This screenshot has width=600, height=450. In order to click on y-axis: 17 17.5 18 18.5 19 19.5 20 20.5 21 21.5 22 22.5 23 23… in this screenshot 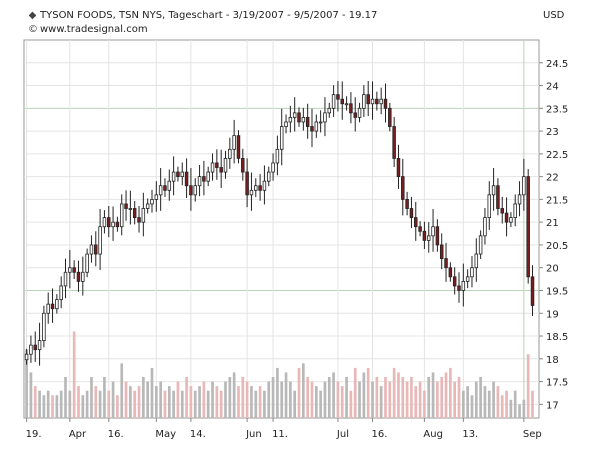, I will do `click(553, 235)`.